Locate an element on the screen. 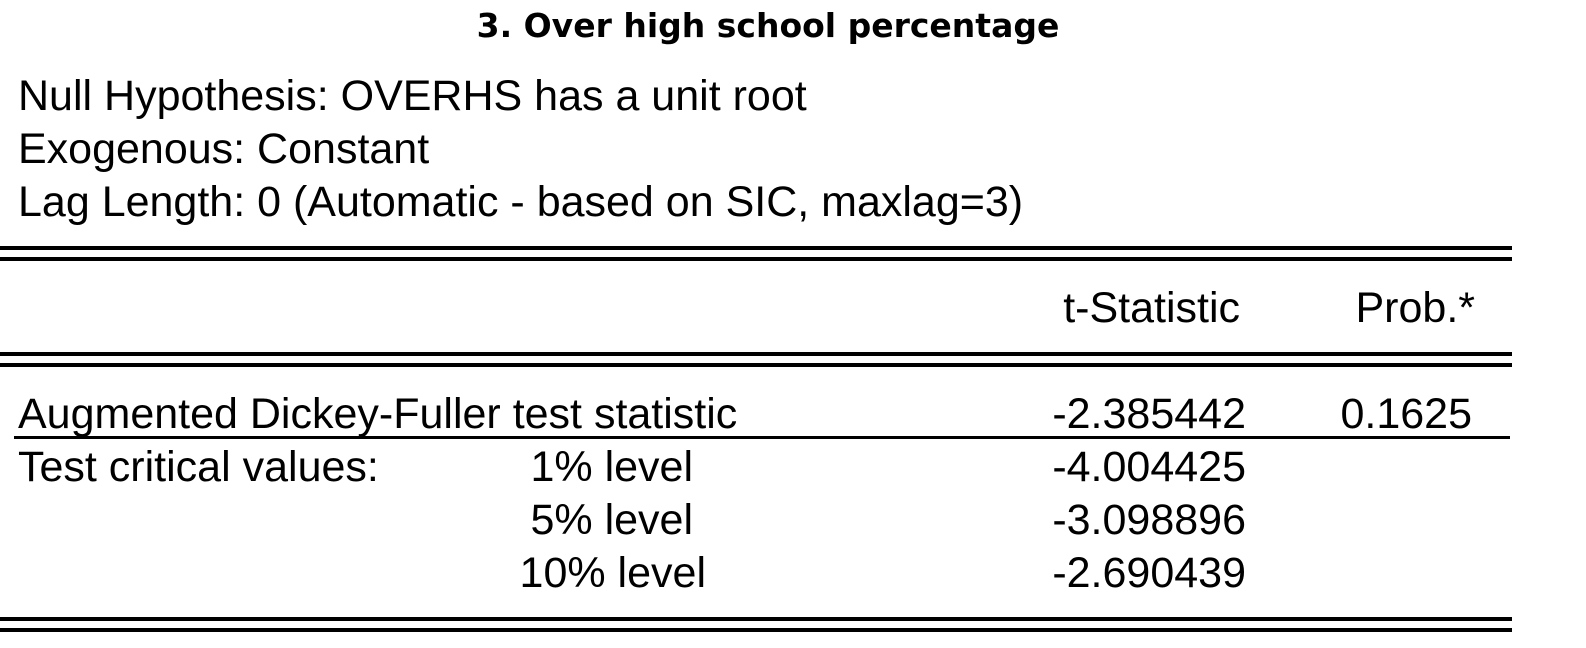 The height and width of the screenshot is (648, 1586). level-label: 1% level is located at coordinates (611, 467).